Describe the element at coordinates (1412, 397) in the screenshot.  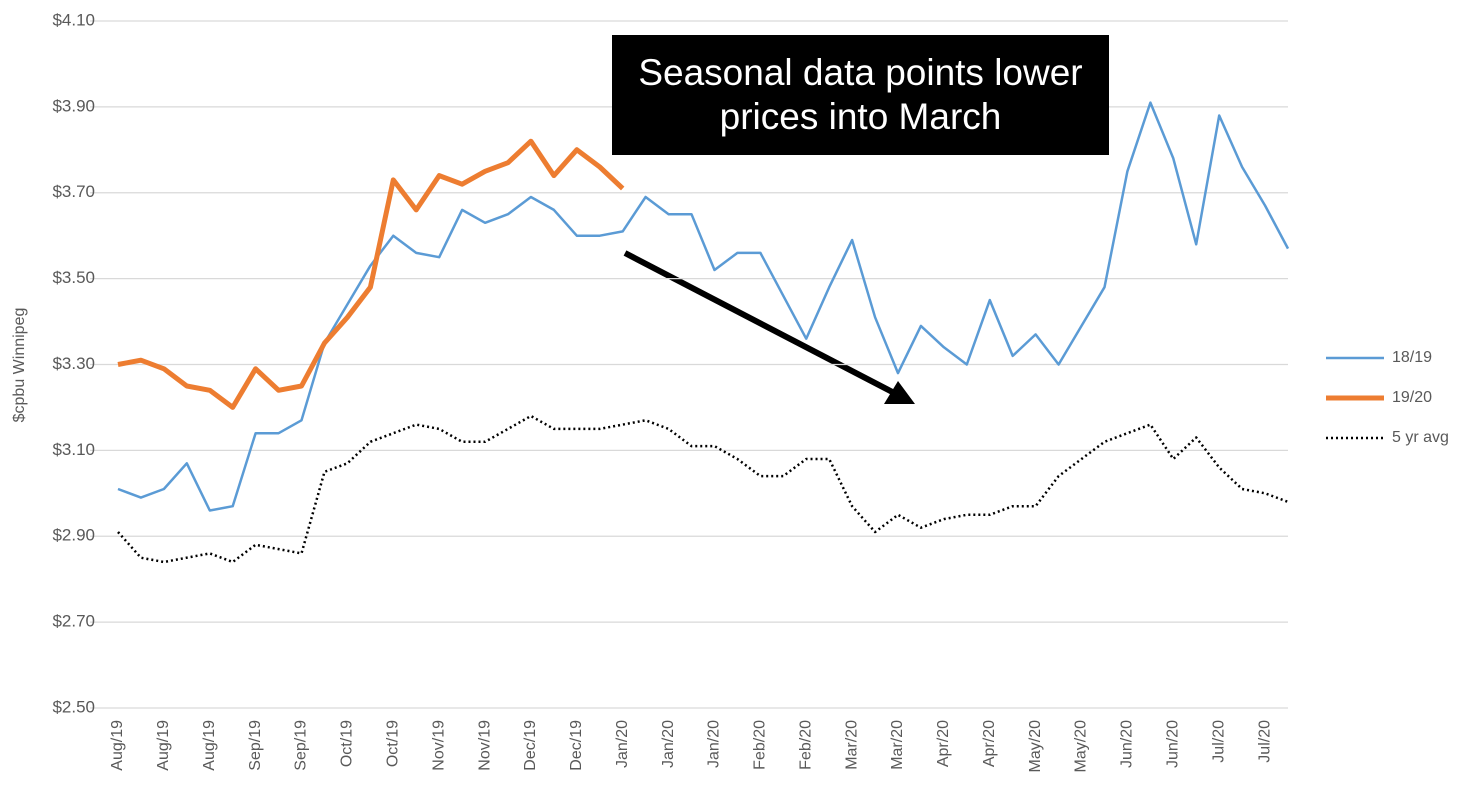
I see `legend-label: 19/20` at that location.